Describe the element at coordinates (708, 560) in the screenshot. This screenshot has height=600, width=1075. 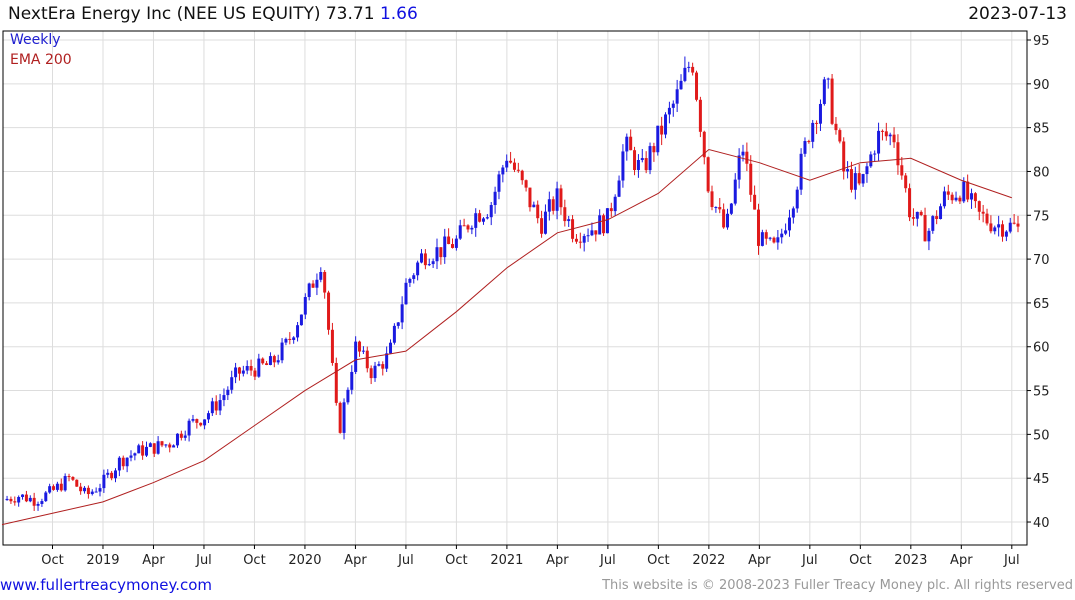
I see `x-tick-label: 2022` at that location.